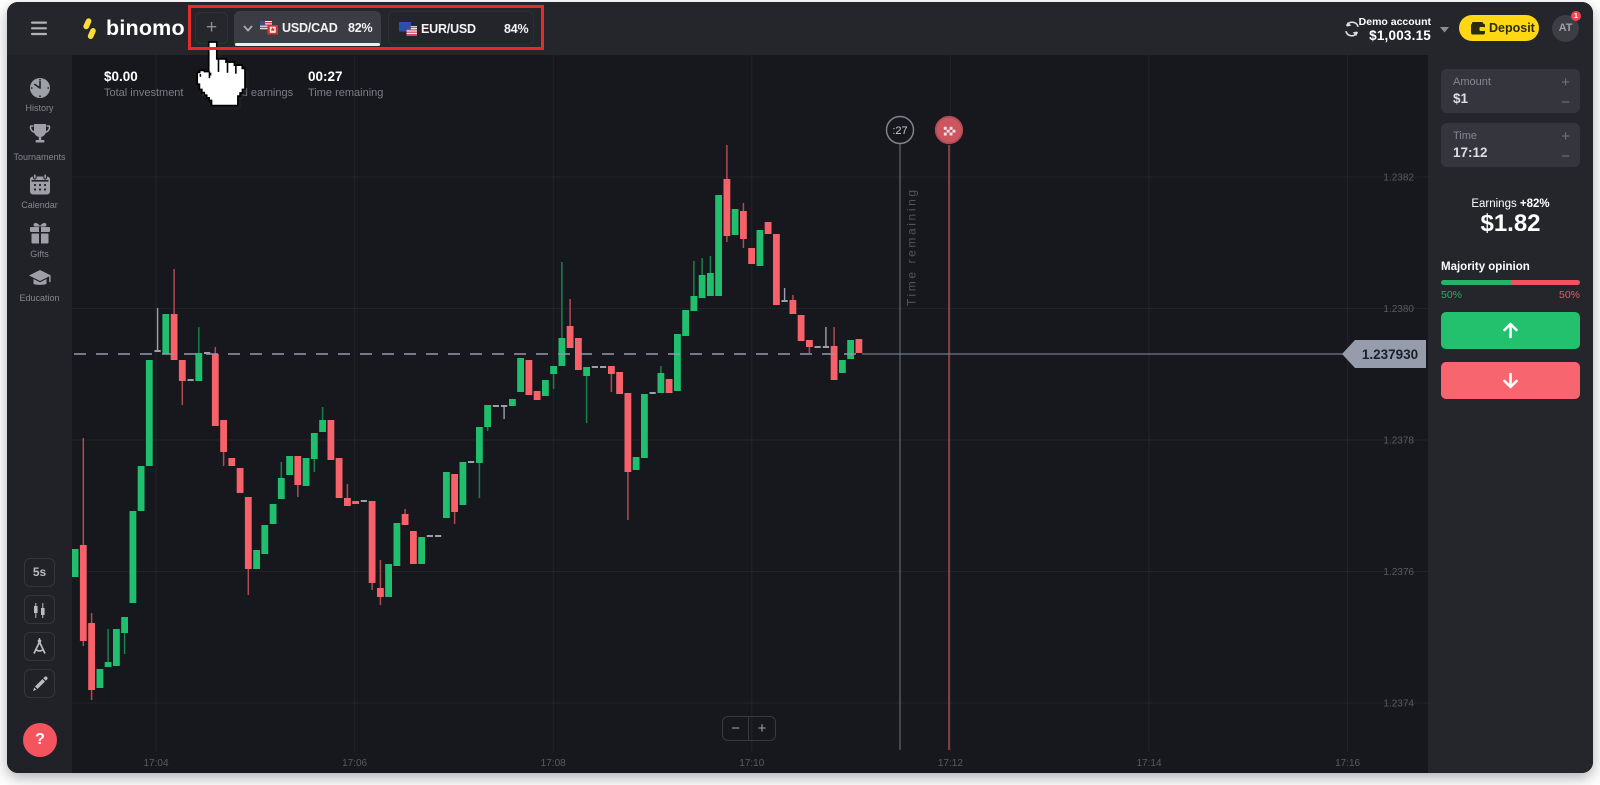 This screenshot has width=1600, height=785. I want to click on svg-text: 1.237930, so click(1390, 354).